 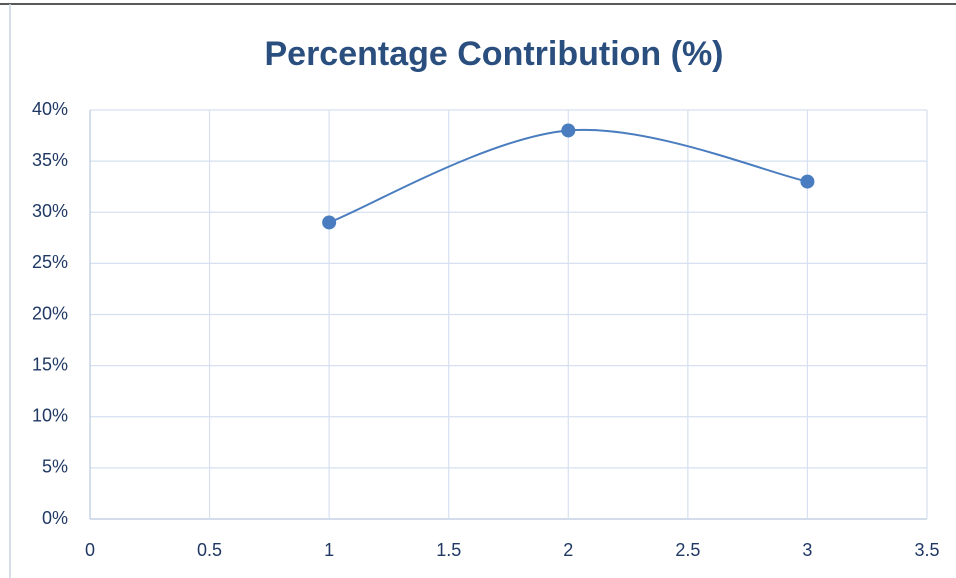 What do you see at coordinates (807, 550) in the screenshot?
I see `x-tick-label: 3` at bounding box center [807, 550].